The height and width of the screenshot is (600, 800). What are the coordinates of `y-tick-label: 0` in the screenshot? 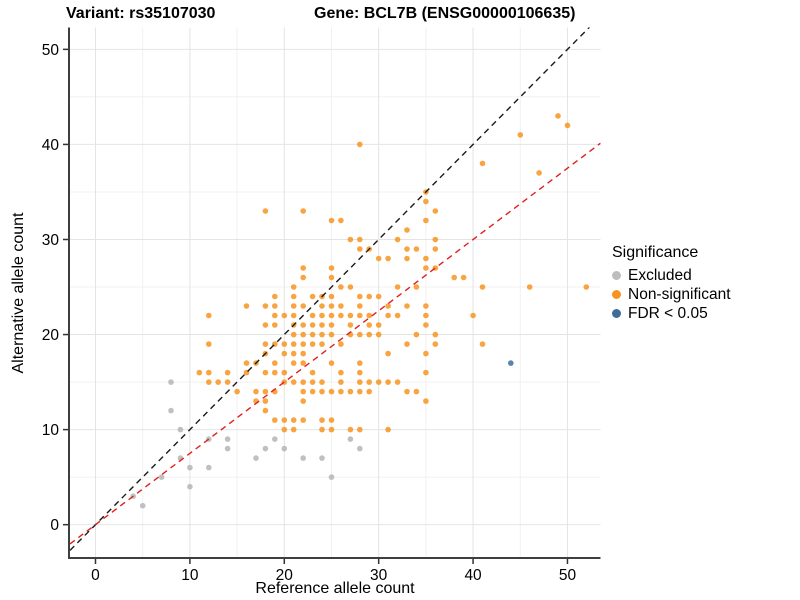 It's located at (54, 525).